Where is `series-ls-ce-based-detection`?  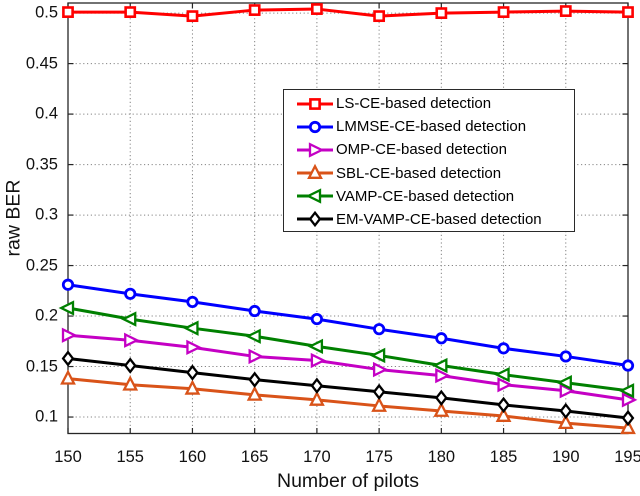
series-ls-ce-based-detection is located at coordinates (348, 13).